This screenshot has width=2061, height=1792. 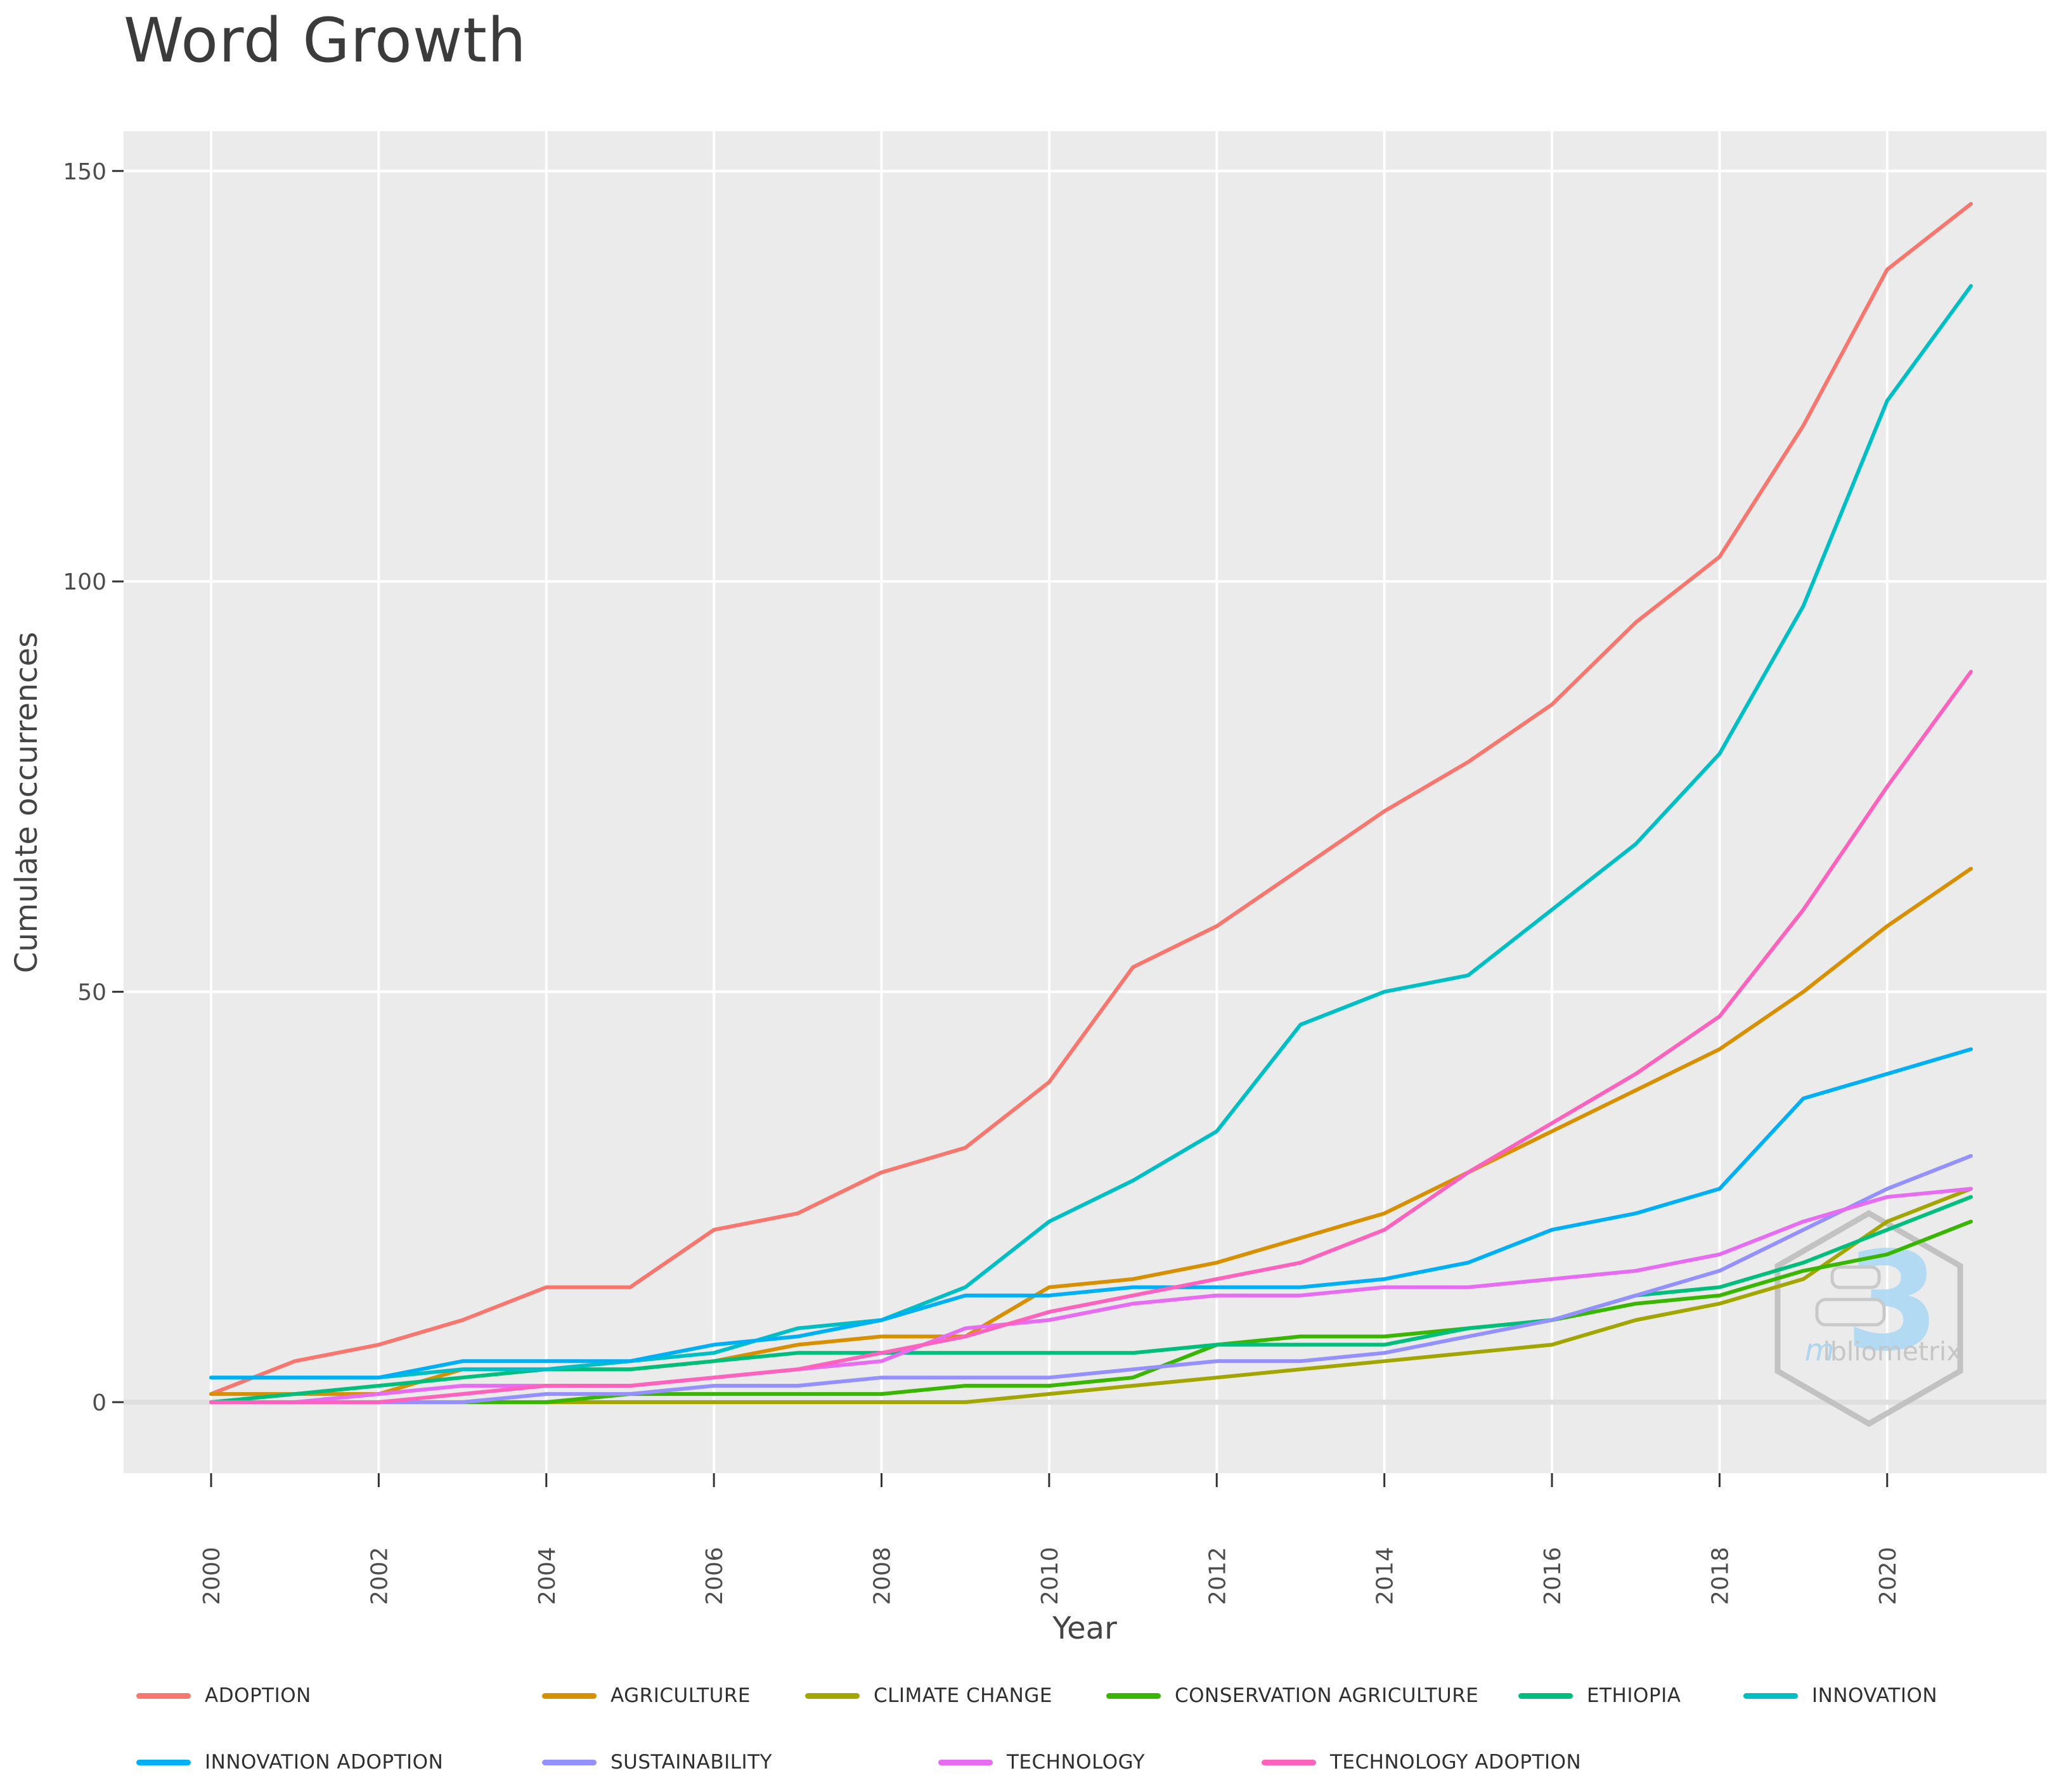 I want to click on legend-label: CONSERVATION AGRICULTURE, so click(x=1327, y=1695).